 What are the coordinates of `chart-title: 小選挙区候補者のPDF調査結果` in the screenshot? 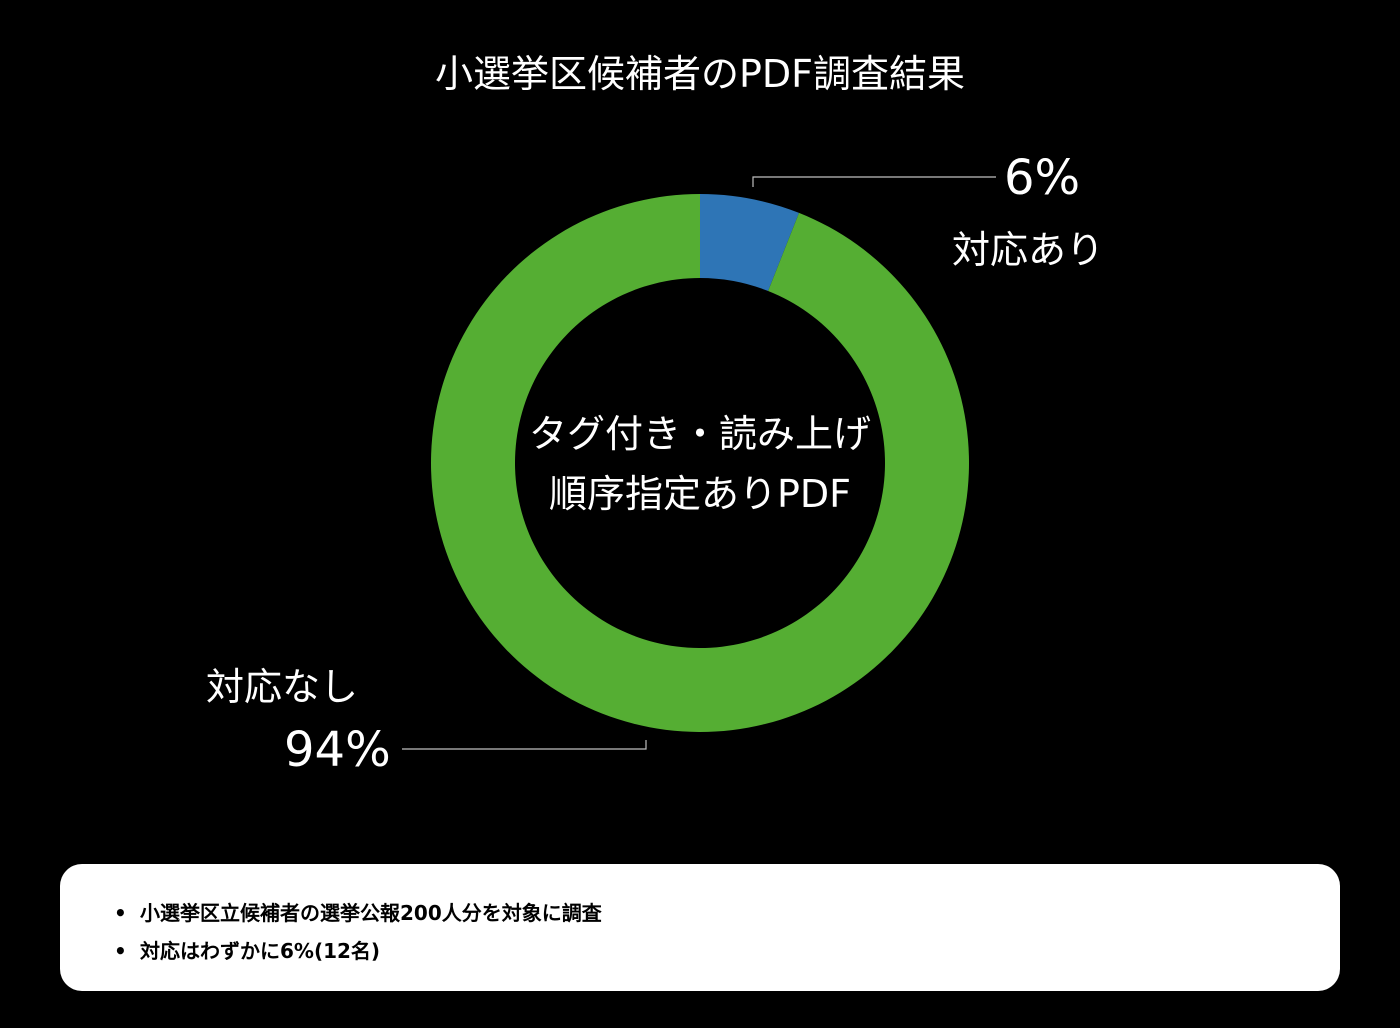 It's located at (700, 74).